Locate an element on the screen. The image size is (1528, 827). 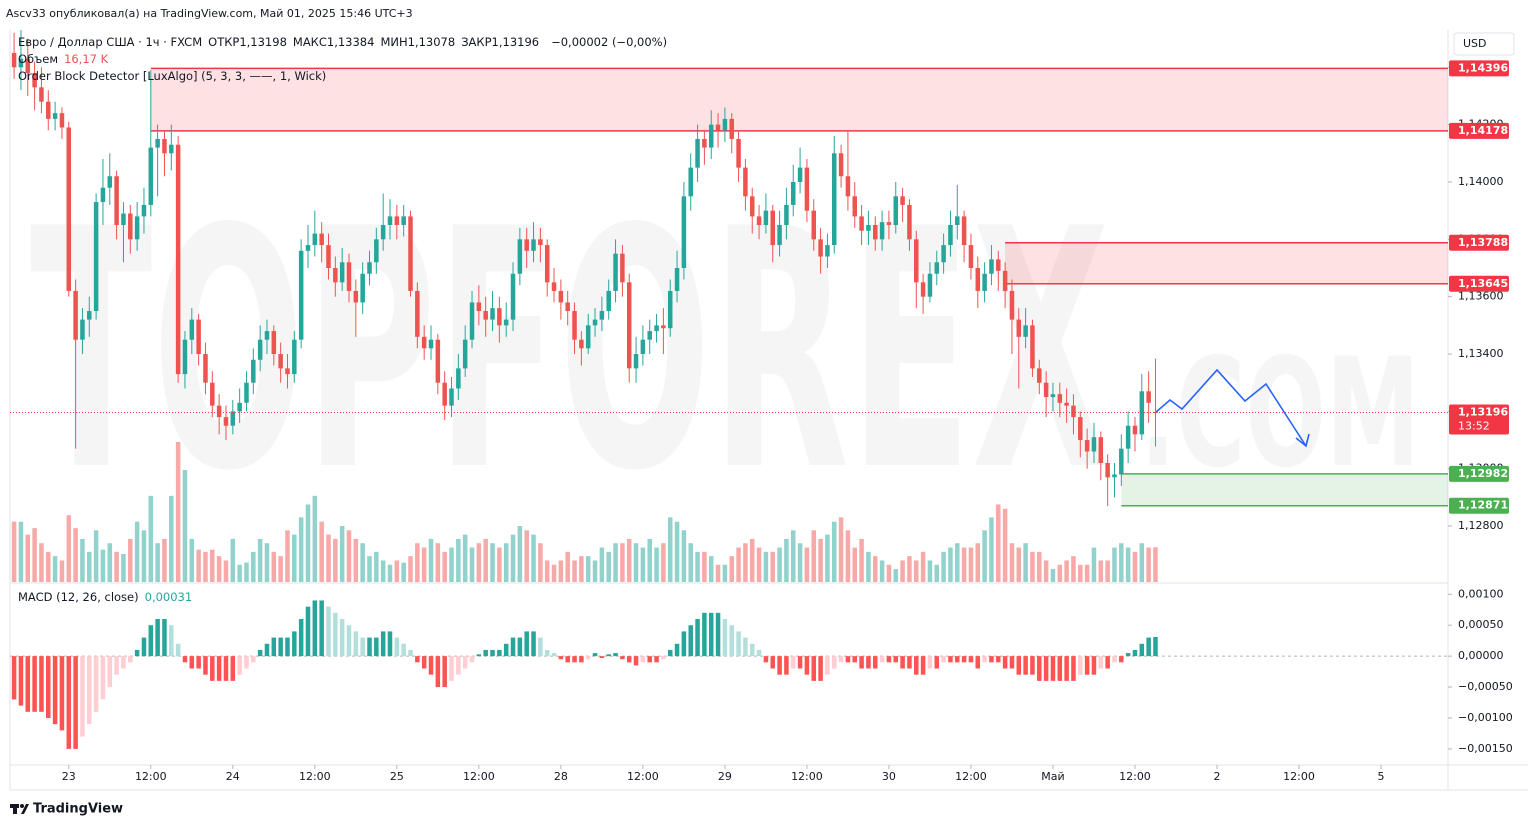
currency-box is located at coordinates (1484, 44).